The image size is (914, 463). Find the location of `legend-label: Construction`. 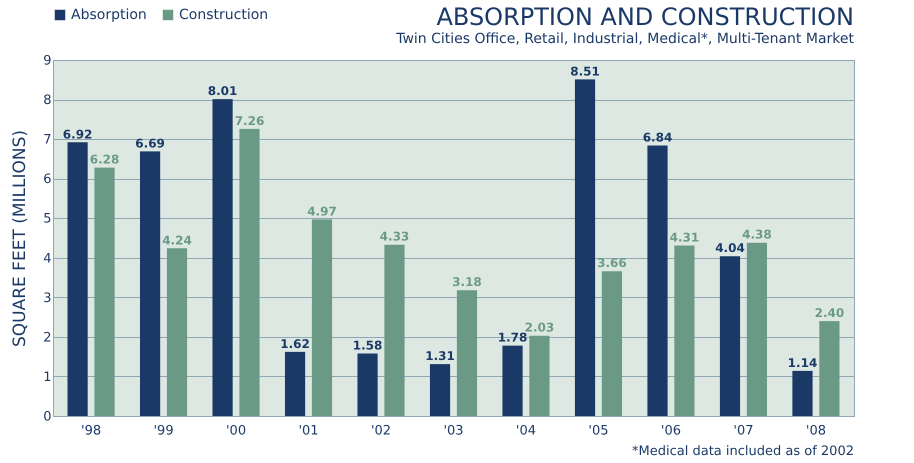

legend-label: Construction is located at coordinates (223, 15).